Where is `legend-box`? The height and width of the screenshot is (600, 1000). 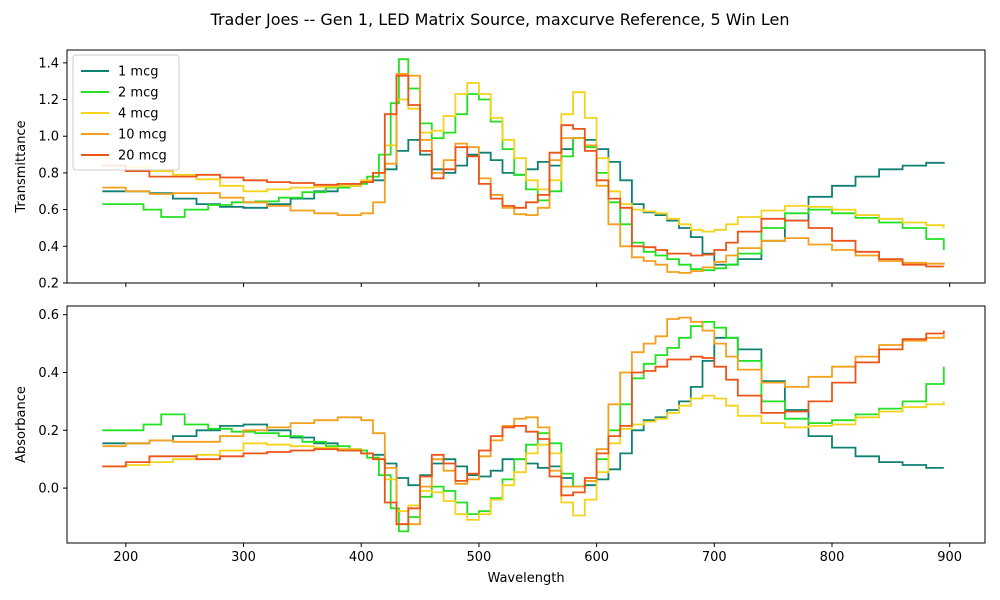 legend-box is located at coordinates (126, 112).